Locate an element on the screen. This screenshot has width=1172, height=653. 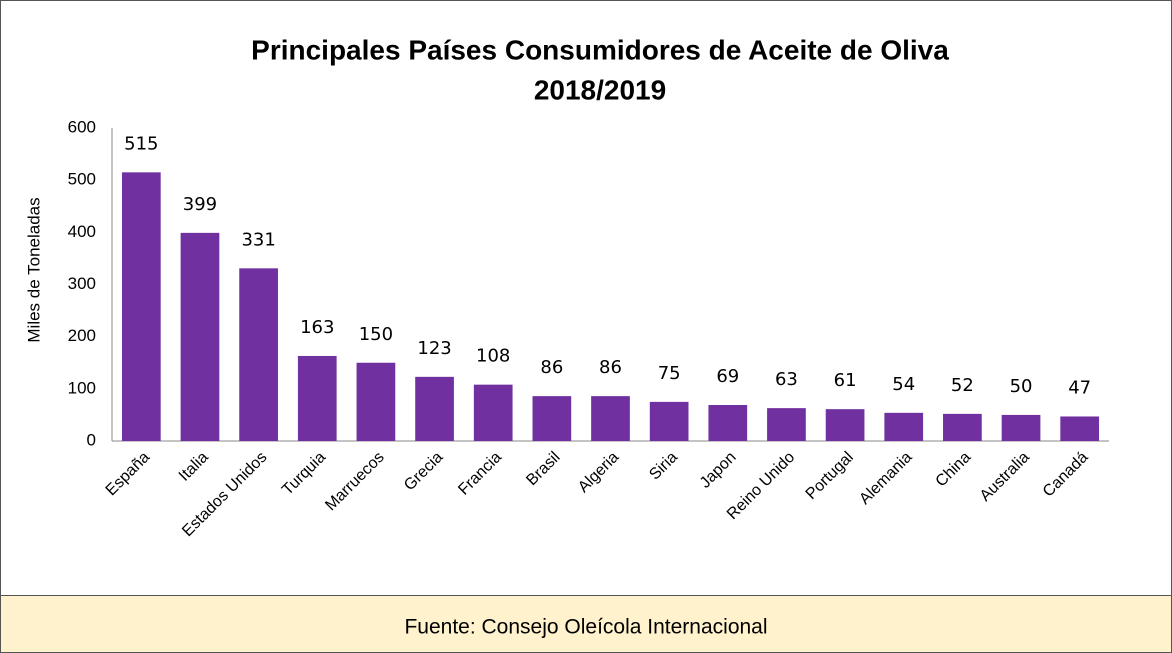
y-tick-label: 200 is located at coordinates (82, 335).